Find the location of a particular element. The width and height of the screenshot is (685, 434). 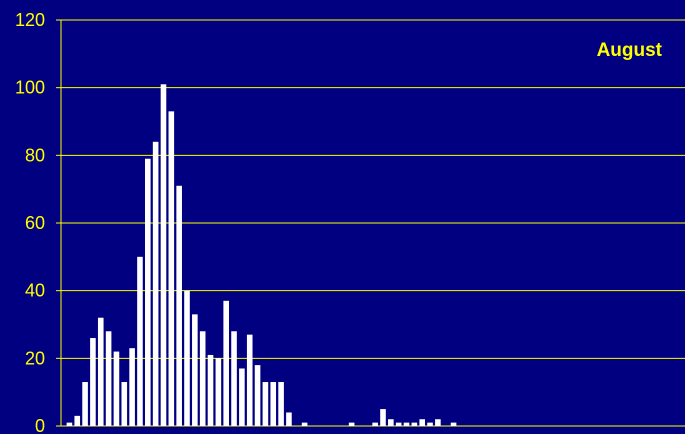

y-tick-label: 40 is located at coordinates (35, 291).